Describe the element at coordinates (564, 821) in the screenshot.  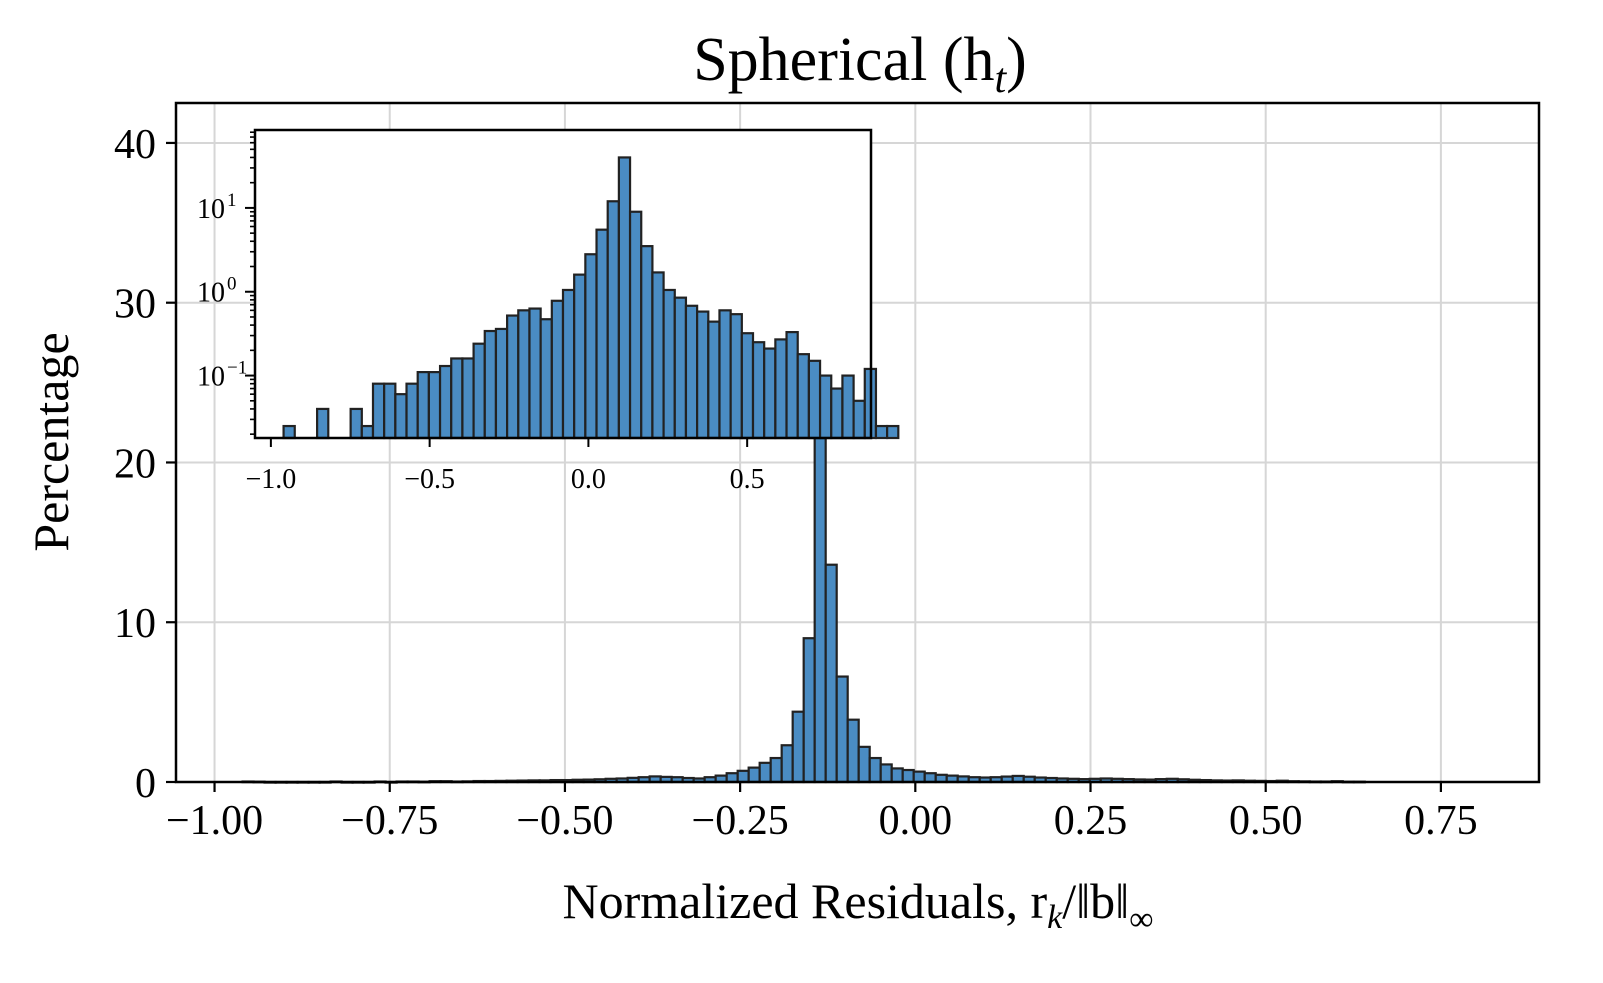
I see `x-tick-label: −0.50` at that location.